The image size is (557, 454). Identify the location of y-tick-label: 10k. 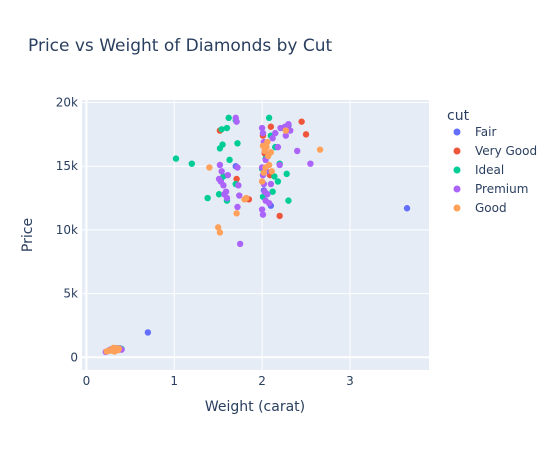
(67, 230).